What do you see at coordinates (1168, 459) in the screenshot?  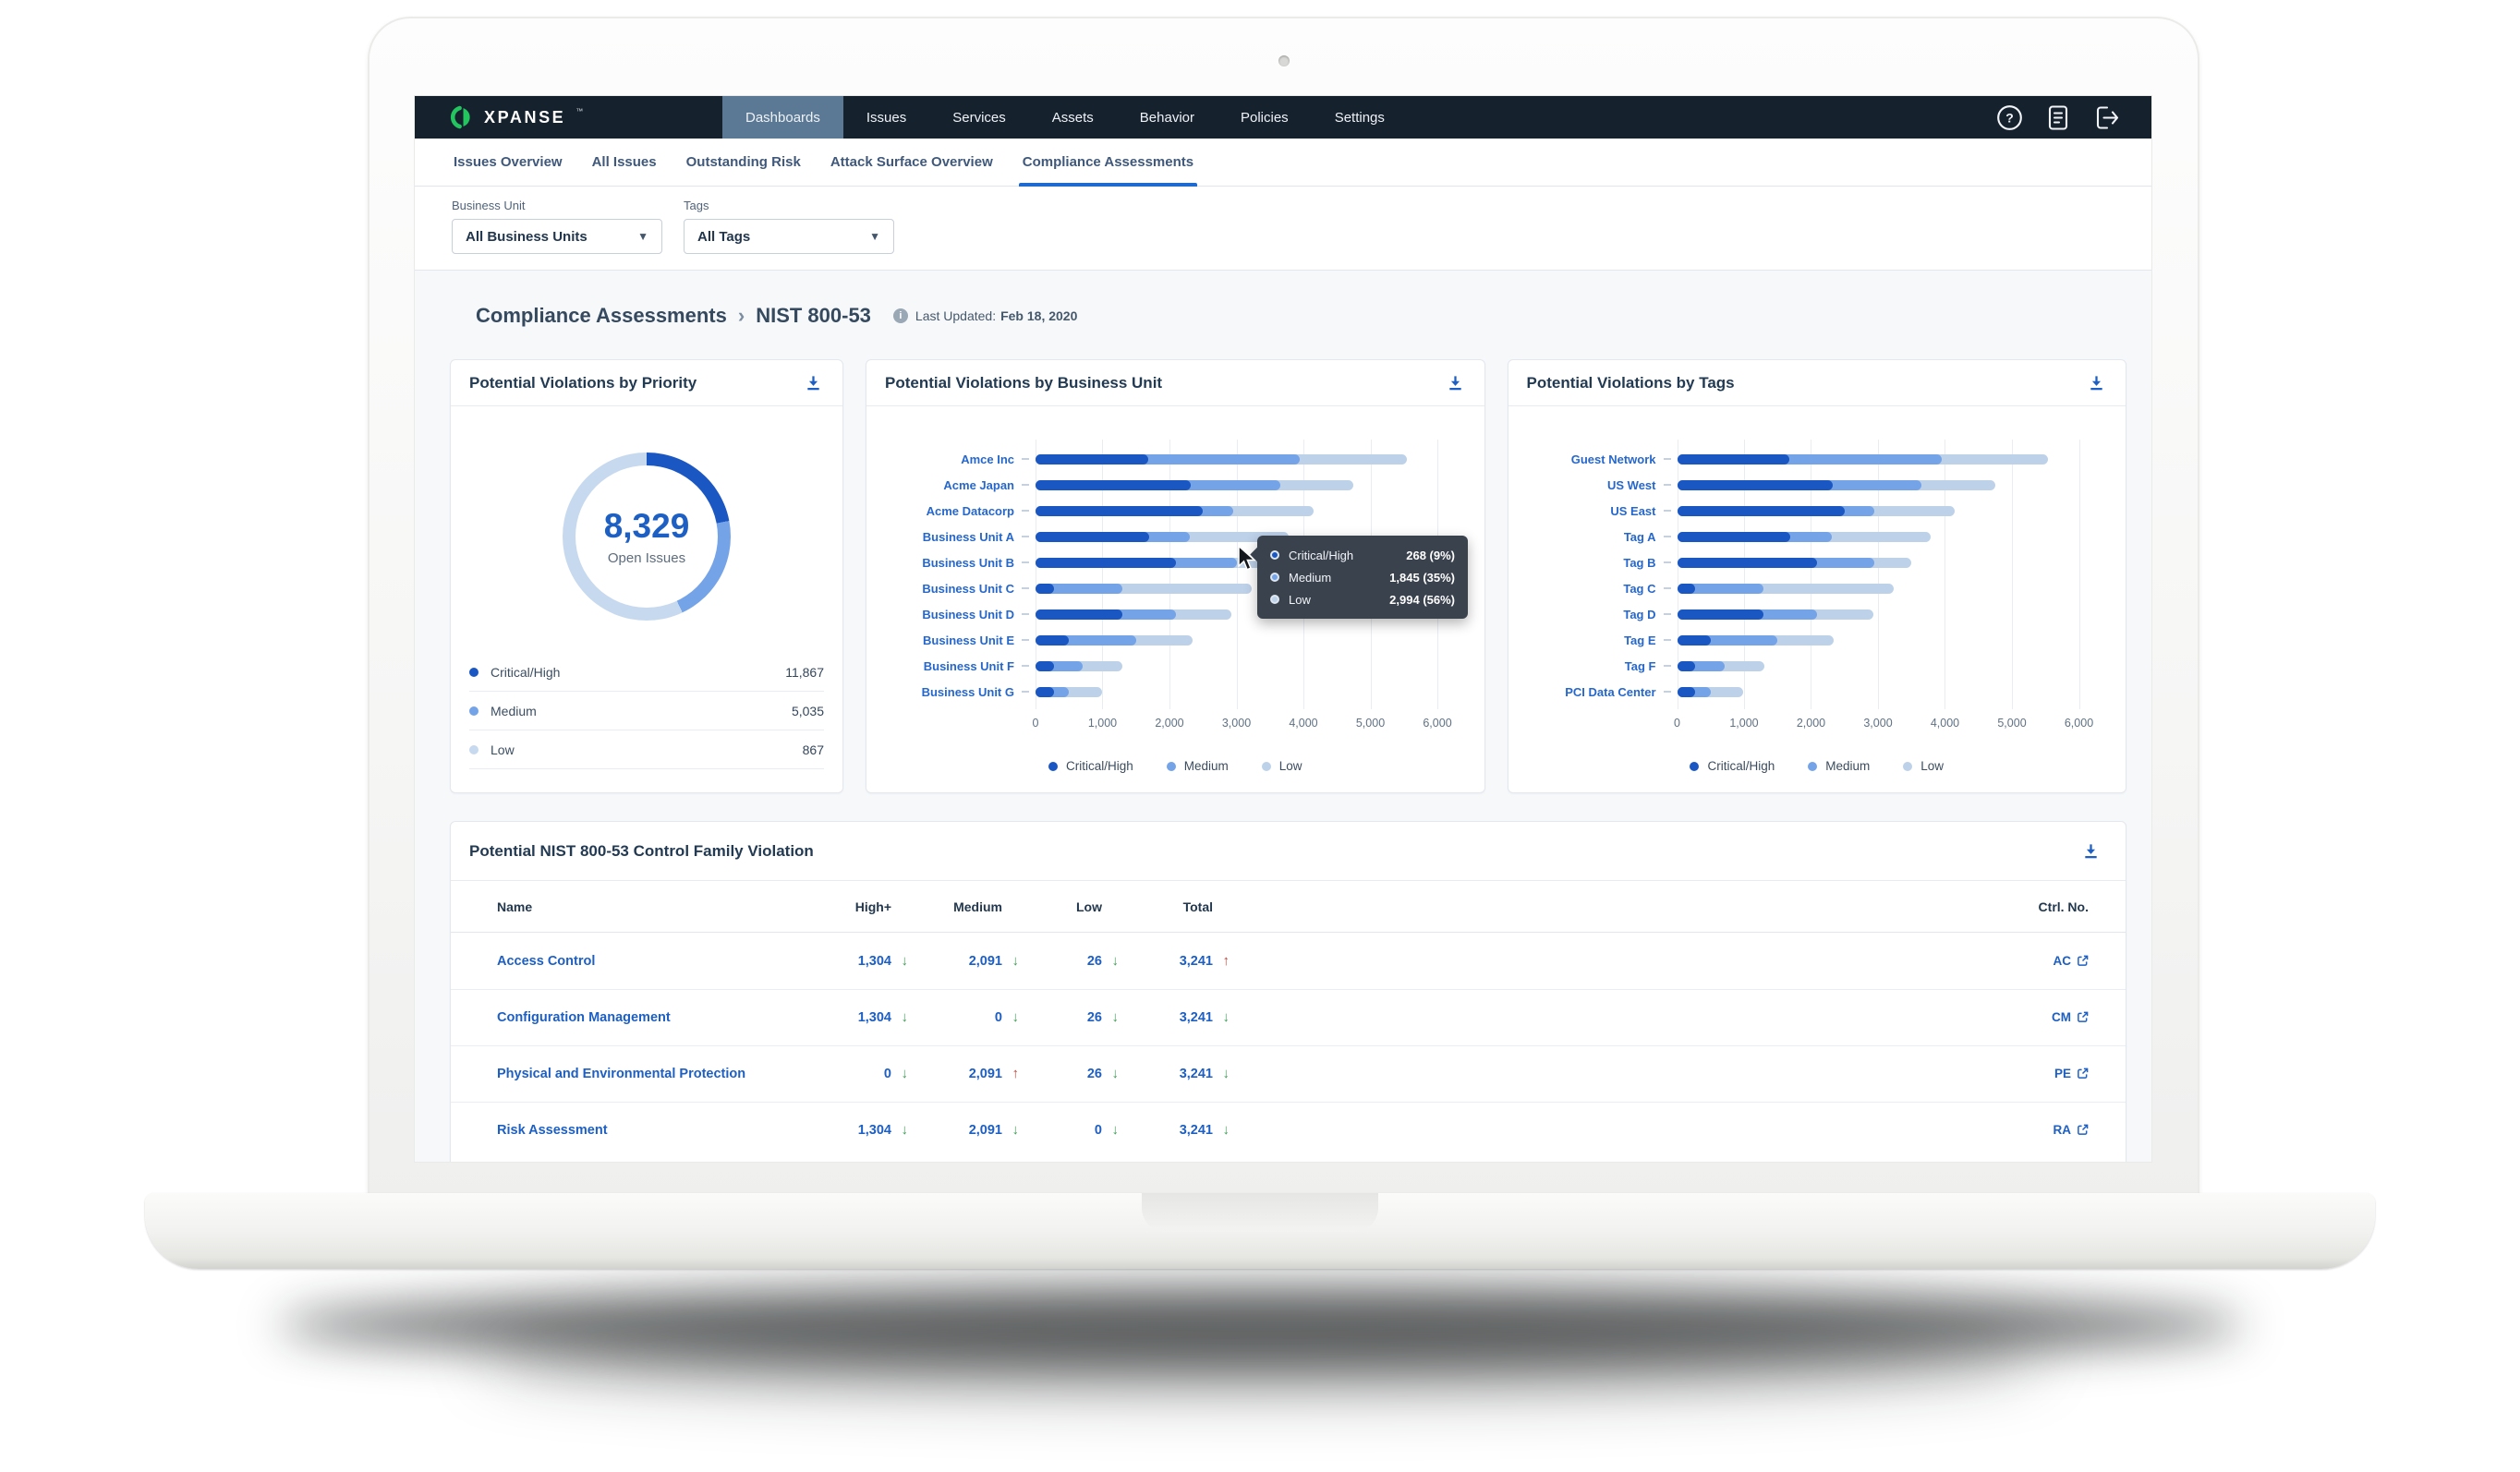 I see `bar-segment-medium` at bounding box center [1168, 459].